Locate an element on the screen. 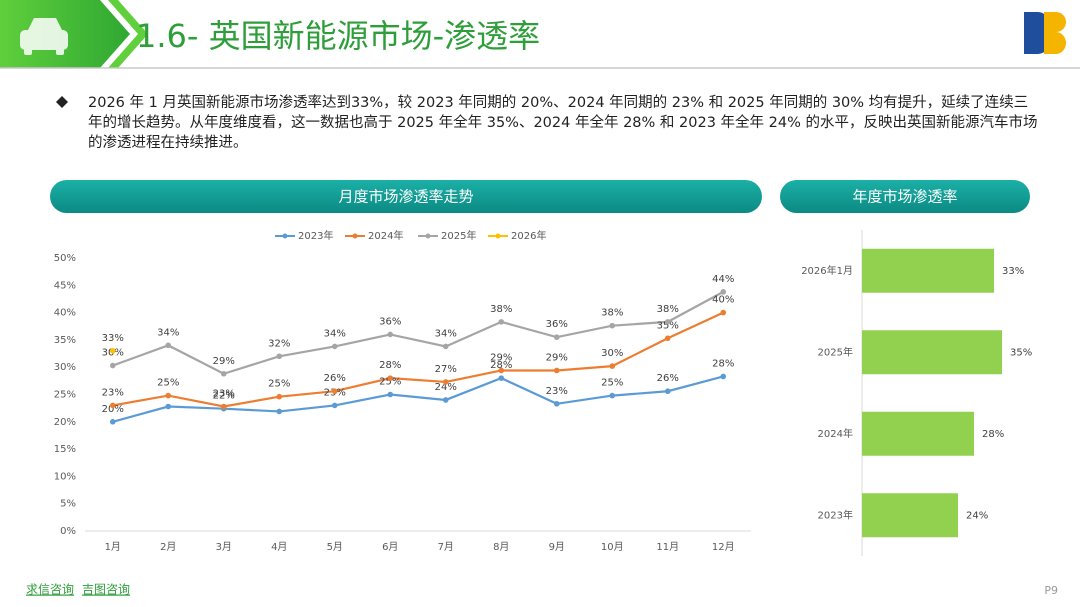 The width and height of the screenshot is (1080, 607). data-label: 38% is located at coordinates (612, 313).